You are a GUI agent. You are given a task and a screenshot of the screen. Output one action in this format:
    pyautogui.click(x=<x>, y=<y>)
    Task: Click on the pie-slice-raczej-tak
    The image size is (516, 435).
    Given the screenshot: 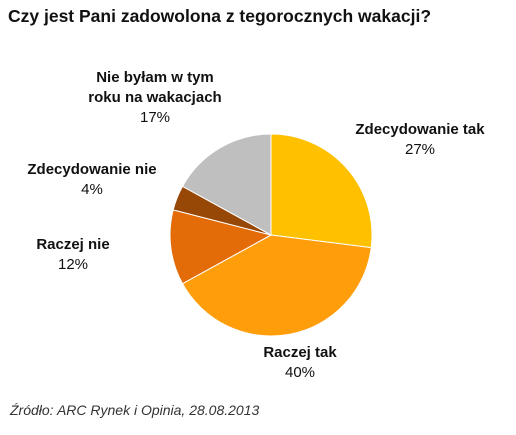 What is the action you would take?
    pyautogui.click(x=276, y=285)
    